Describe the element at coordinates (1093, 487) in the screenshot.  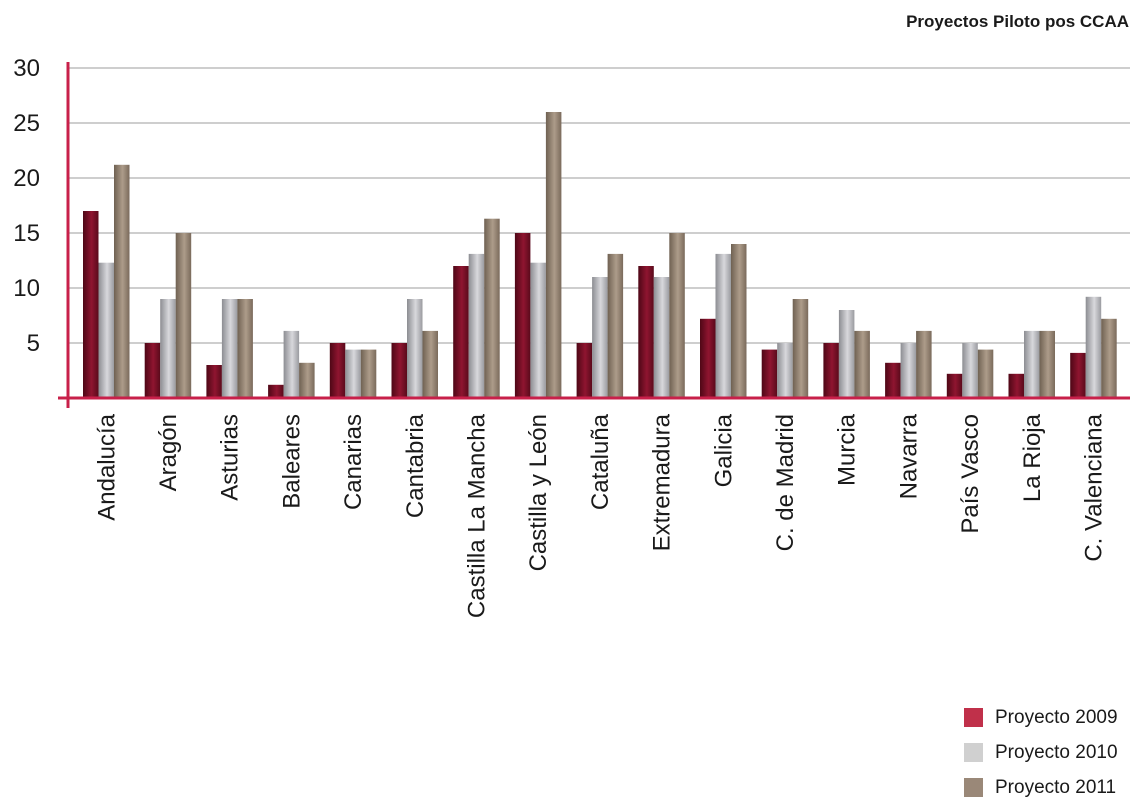
I see `x-tick-label: C. Valenciana` at that location.